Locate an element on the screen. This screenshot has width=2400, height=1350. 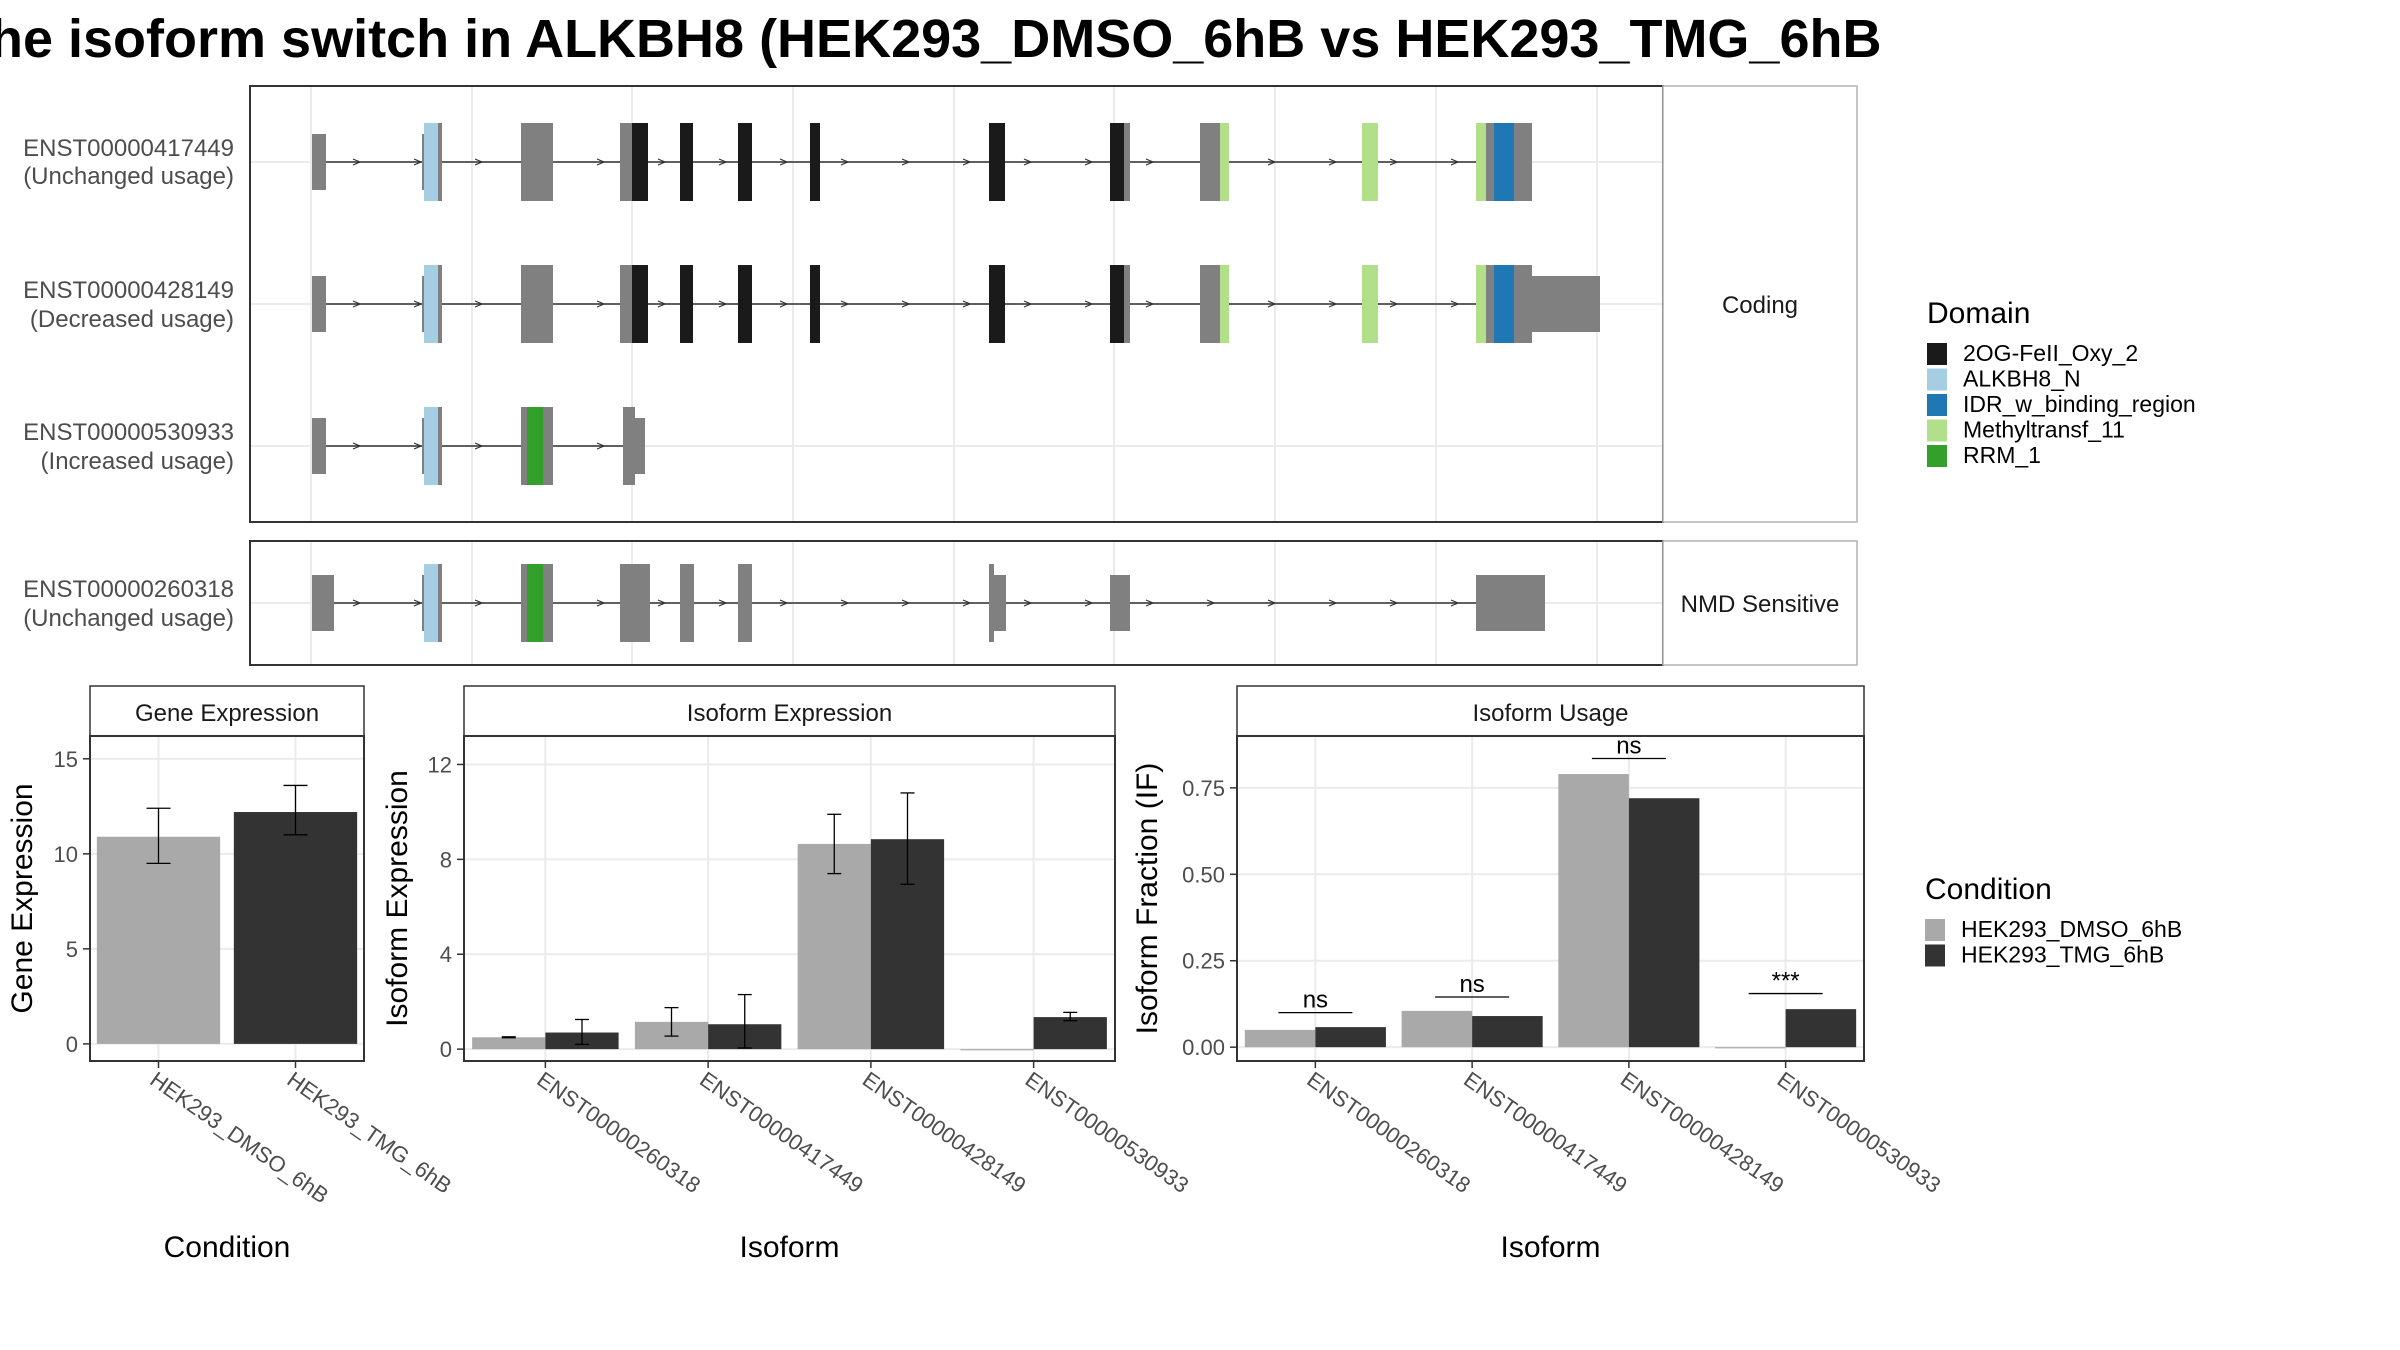
domain-legend-label: 2OG-FeII_Oxy_2 is located at coordinates (2050, 353).